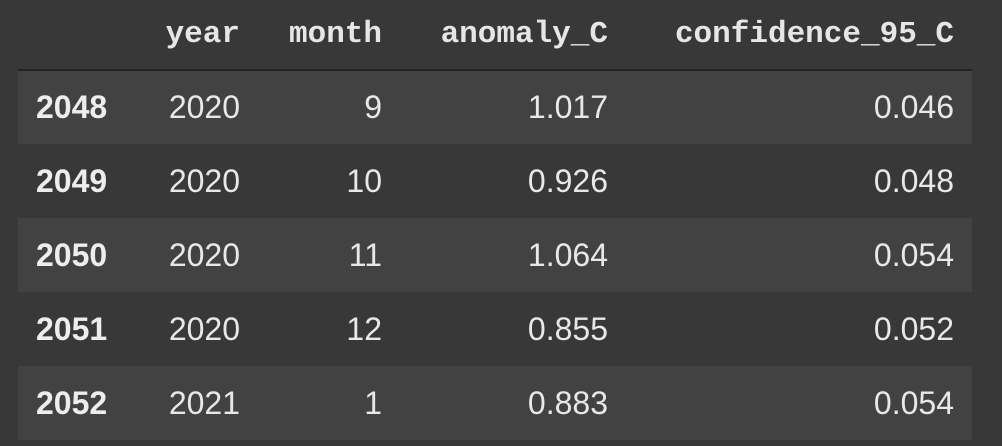  I want to click on row-index: 2050, so click(72, 254).